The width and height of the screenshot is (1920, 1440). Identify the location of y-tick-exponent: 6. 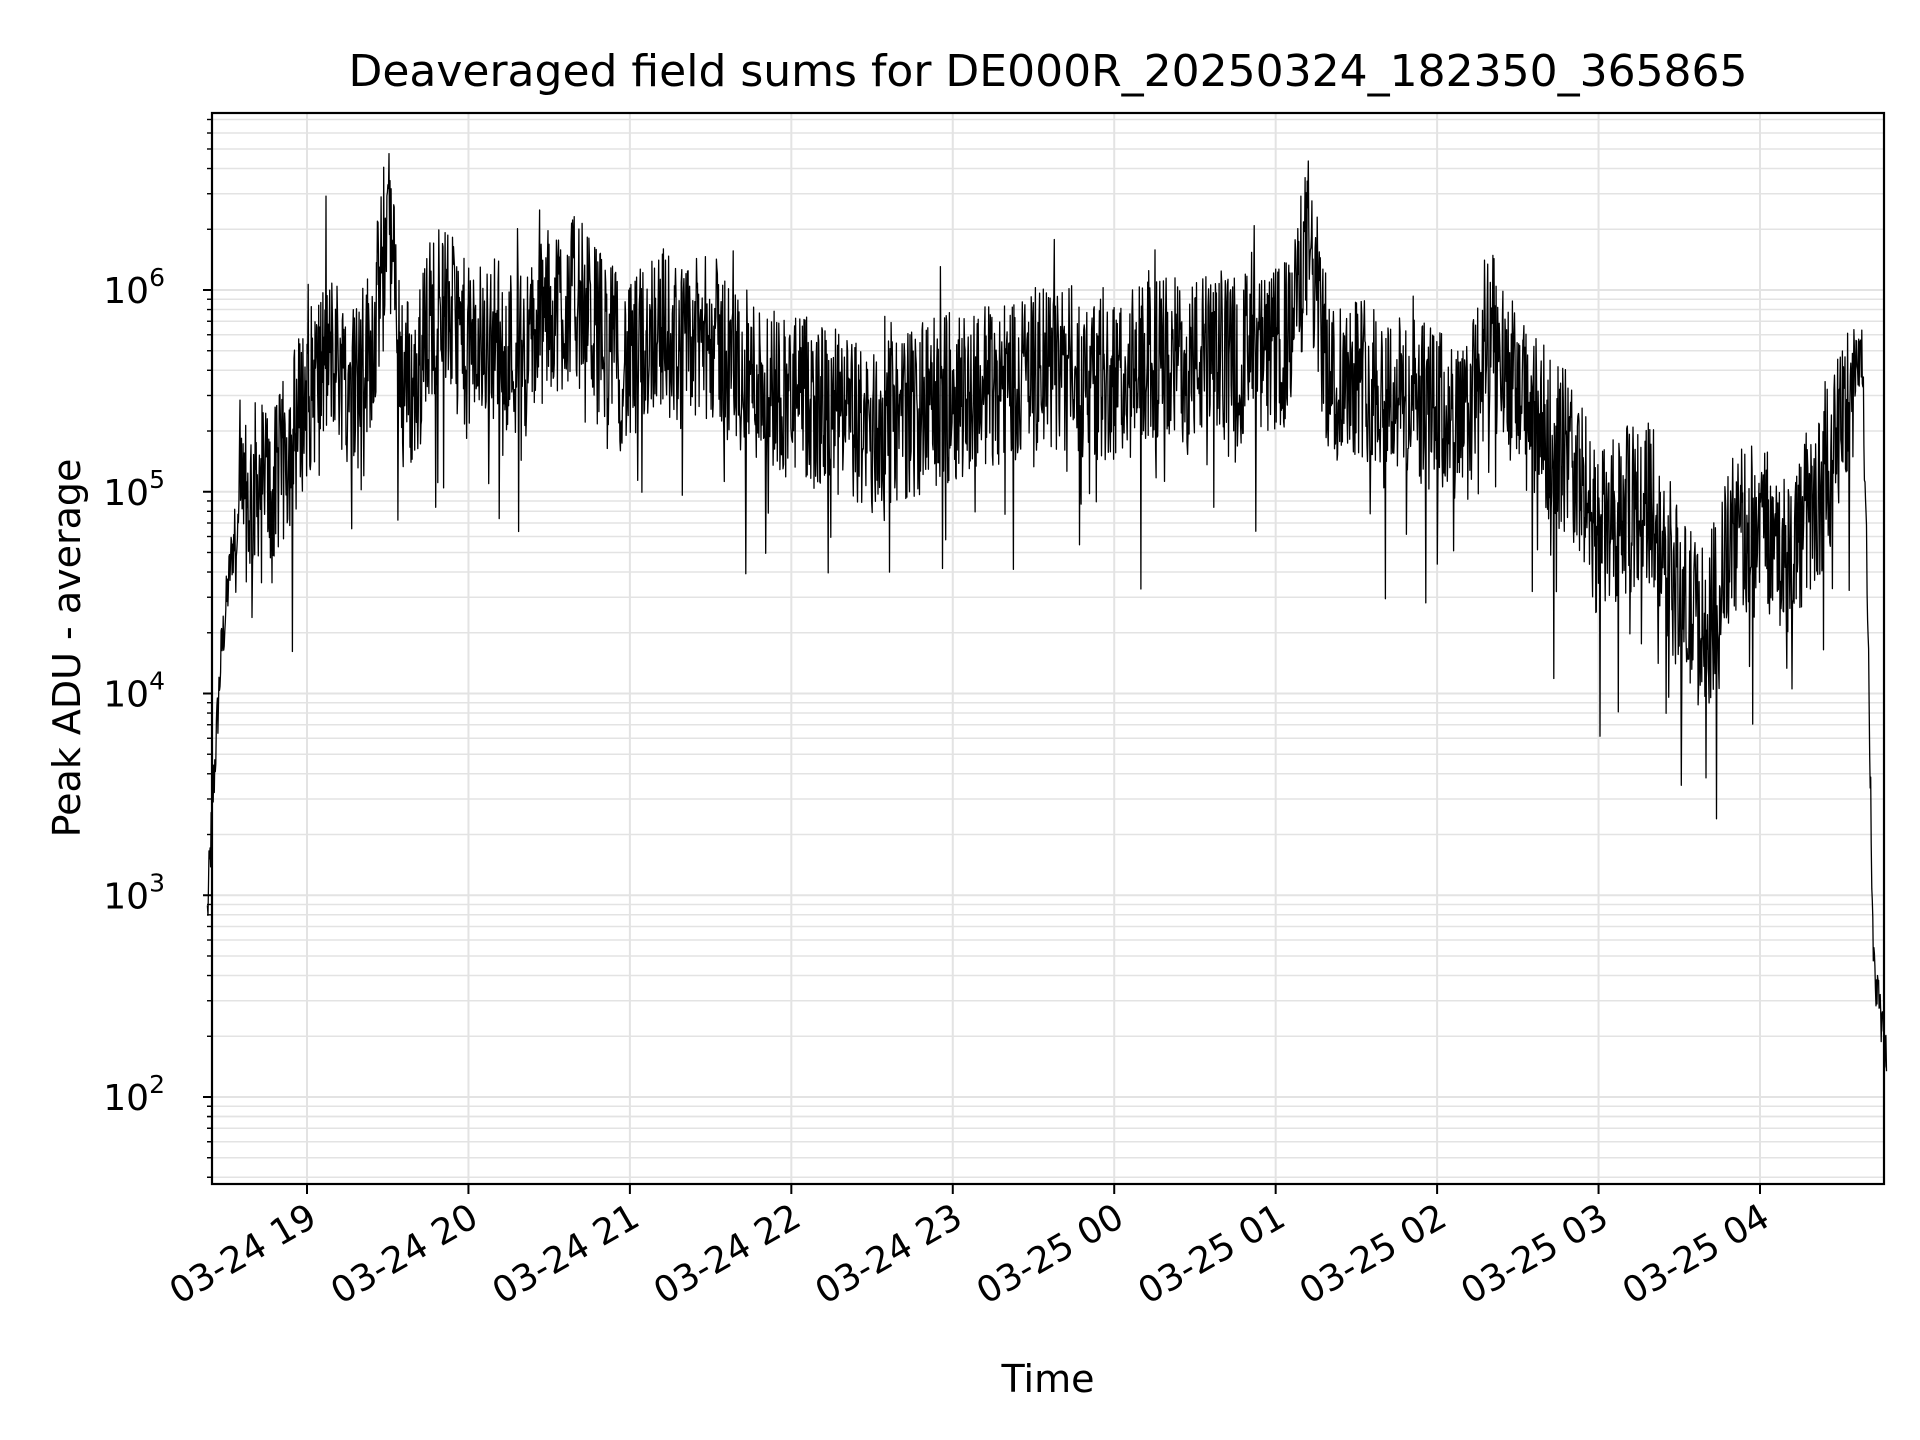
(157, 277).